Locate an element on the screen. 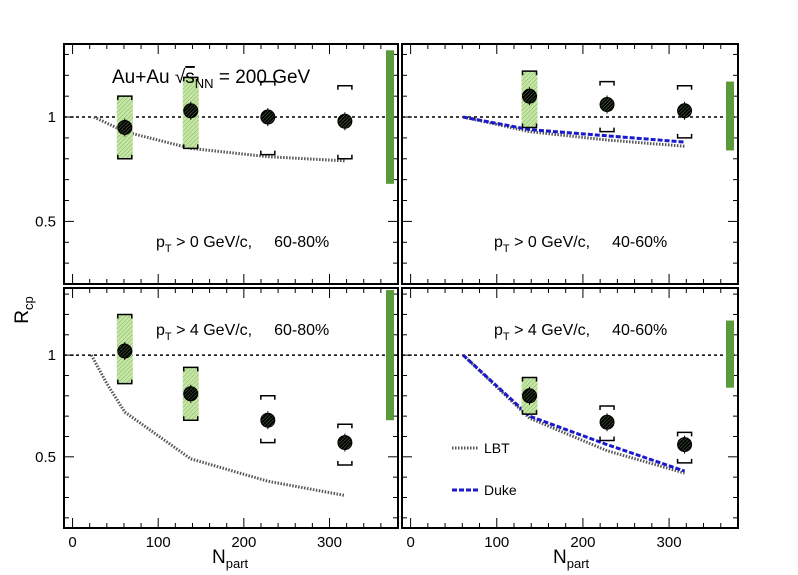 This screenshot has width=798, height=575. x-axis-title-left: Npart is located at coordinates (230, 559).